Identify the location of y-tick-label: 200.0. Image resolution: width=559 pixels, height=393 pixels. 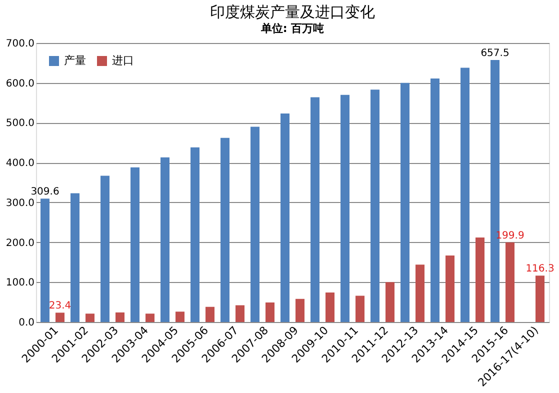
(20, 243).